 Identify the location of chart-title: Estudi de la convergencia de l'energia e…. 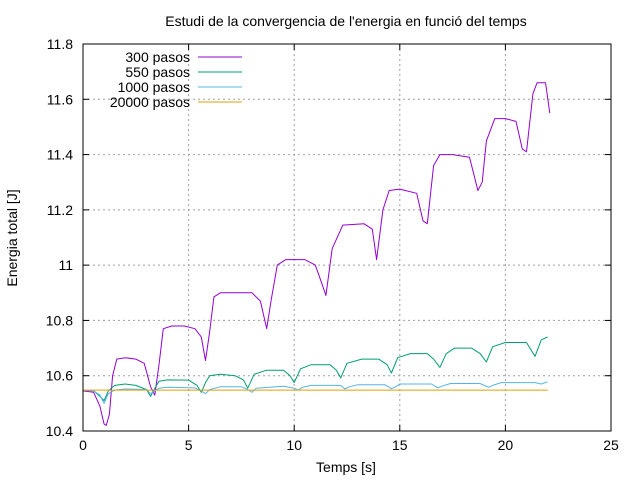
(345, 21).